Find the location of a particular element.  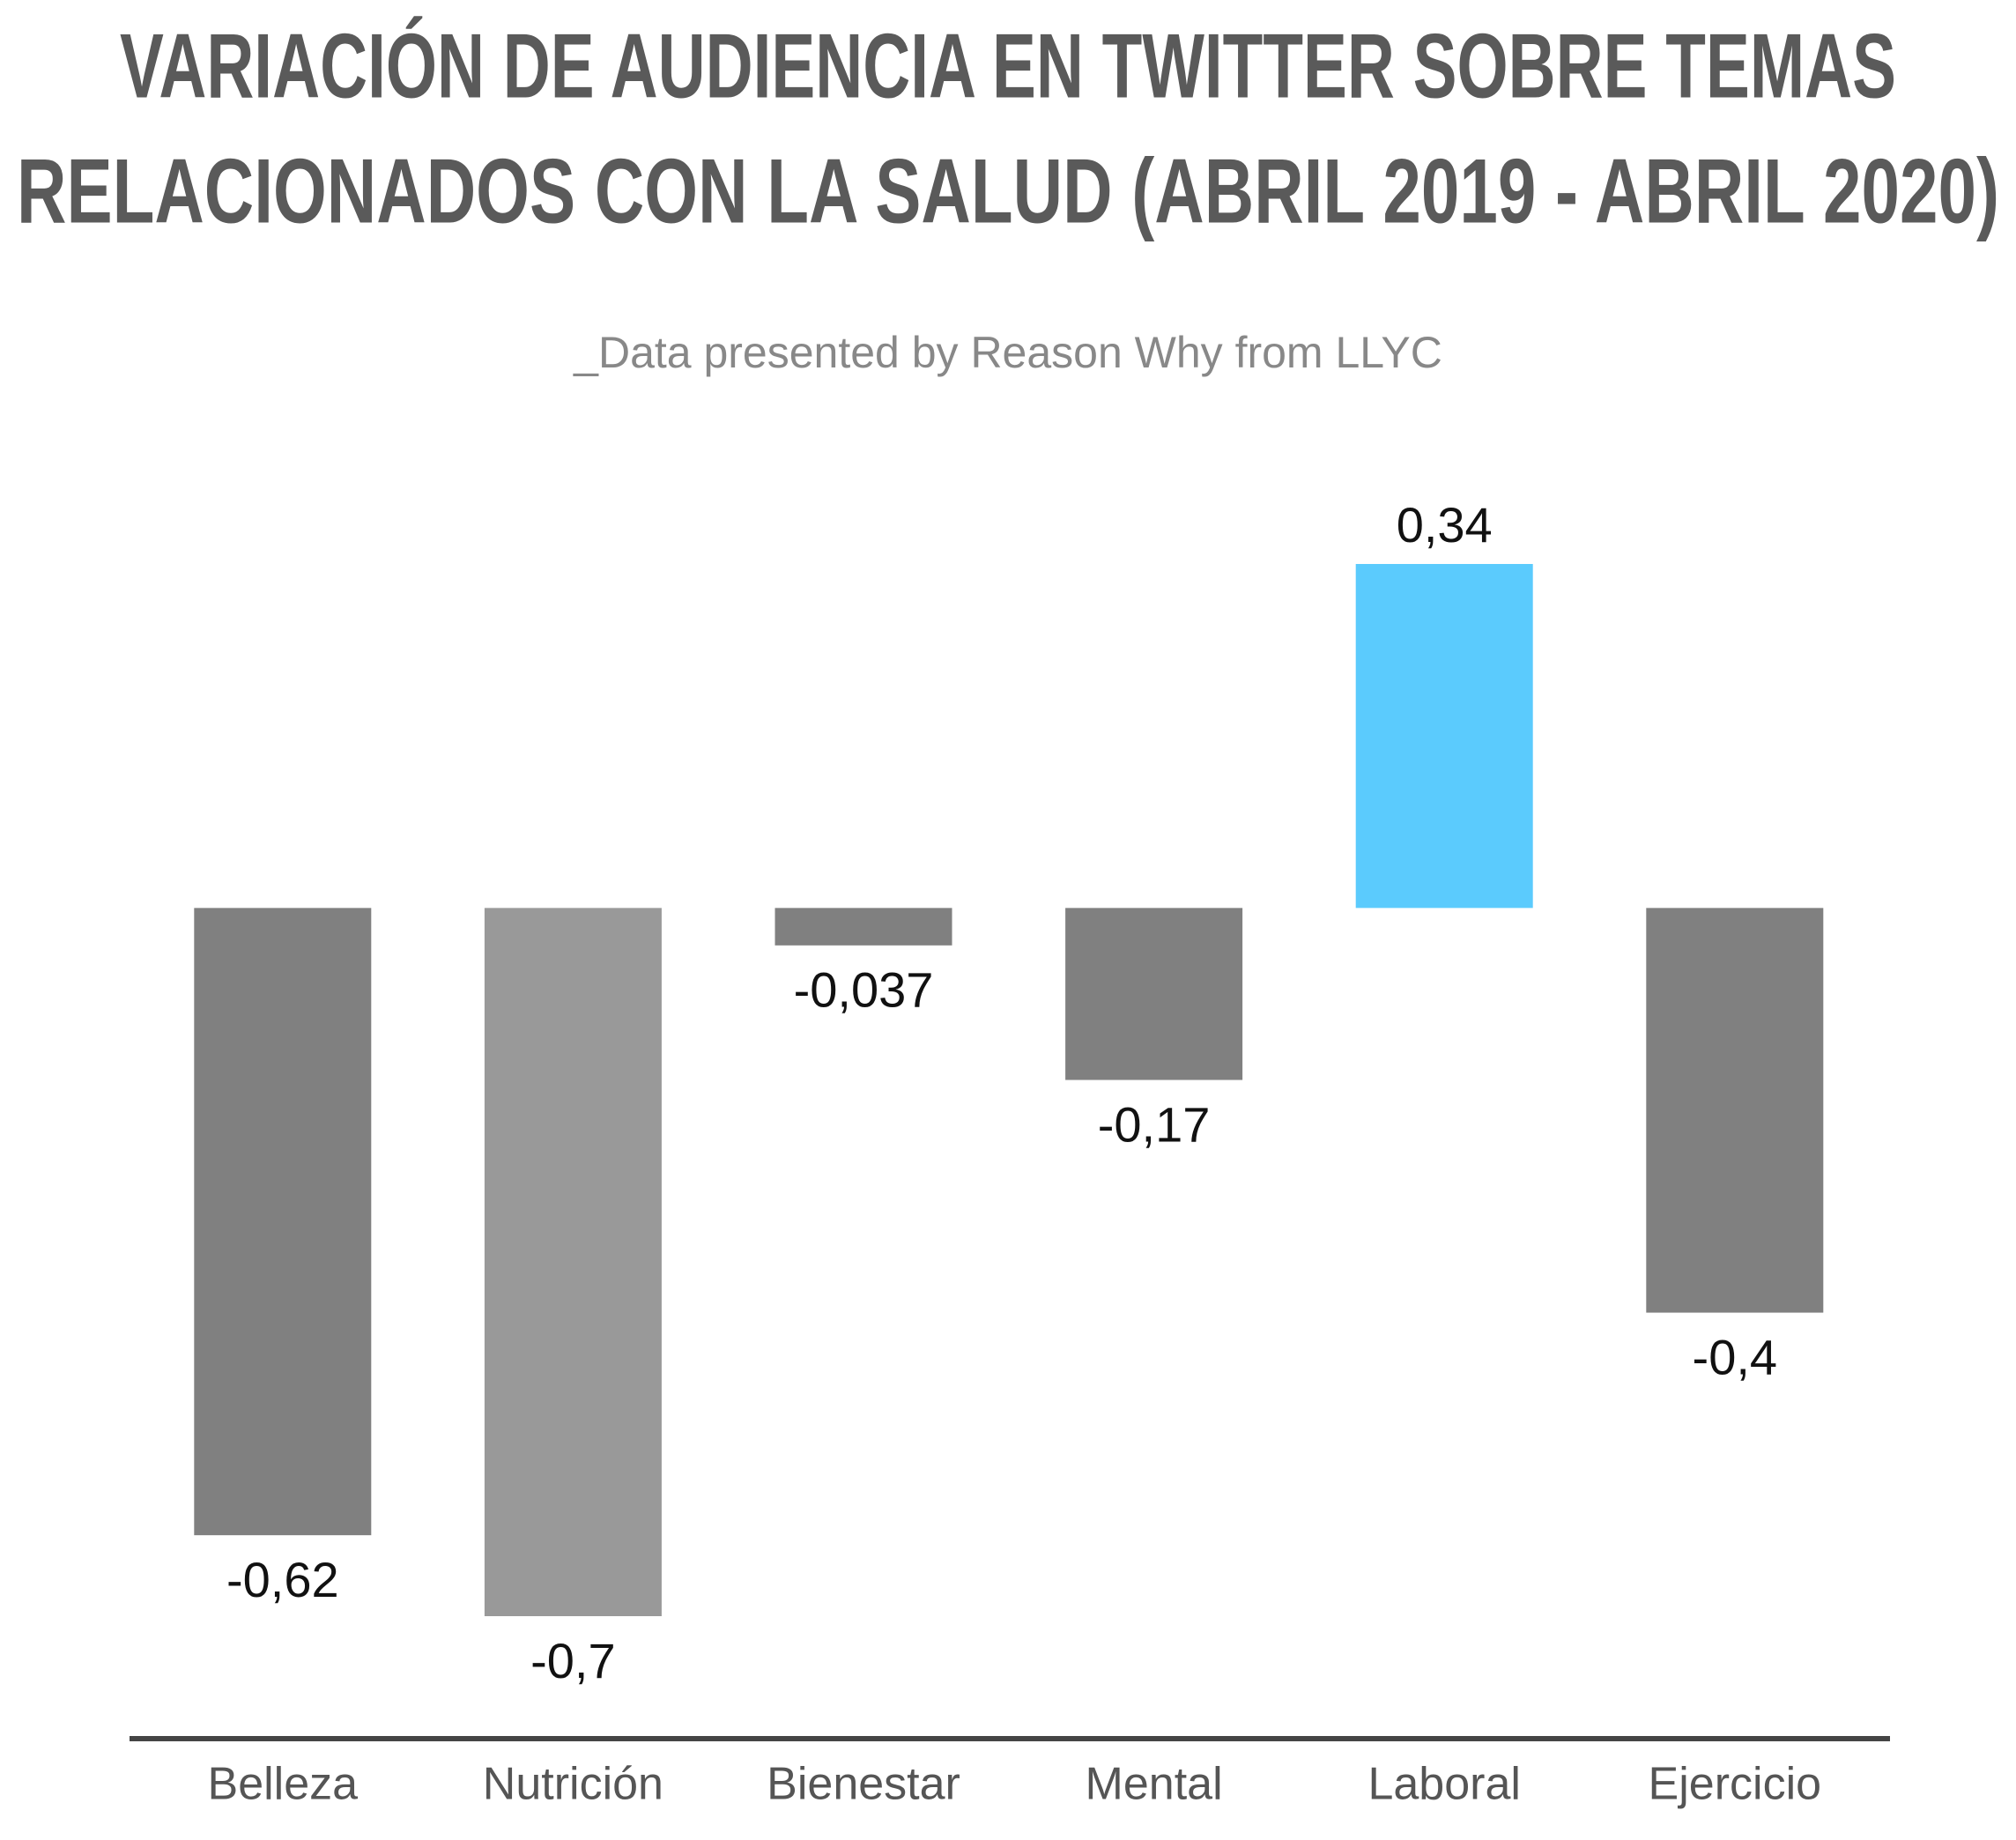

x-tick-label: Belleza is located at coordinates (283, 1785).